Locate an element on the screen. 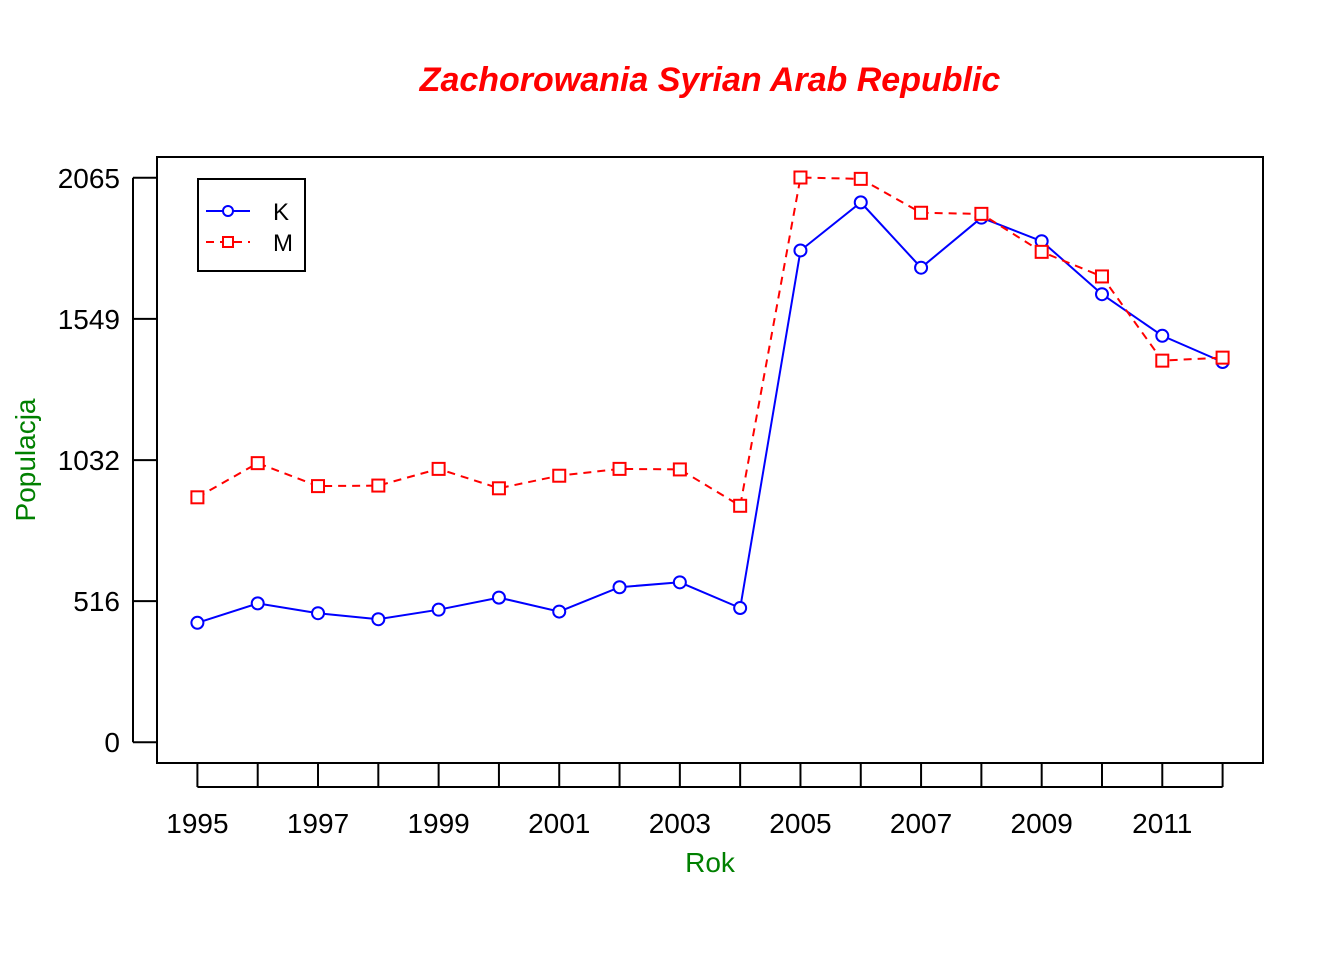 The image size is (1344, 960). x-tick-label: 2011 is located at coordinates (1162, 823).